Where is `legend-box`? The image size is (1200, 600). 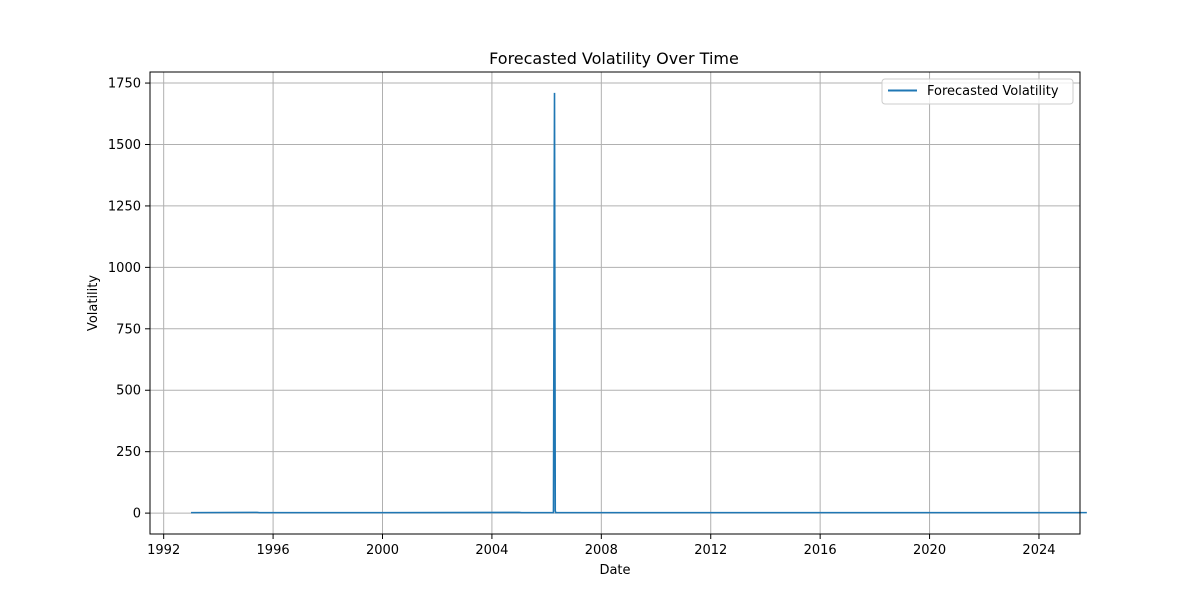 legend-box is located at coordinates (977, 91).